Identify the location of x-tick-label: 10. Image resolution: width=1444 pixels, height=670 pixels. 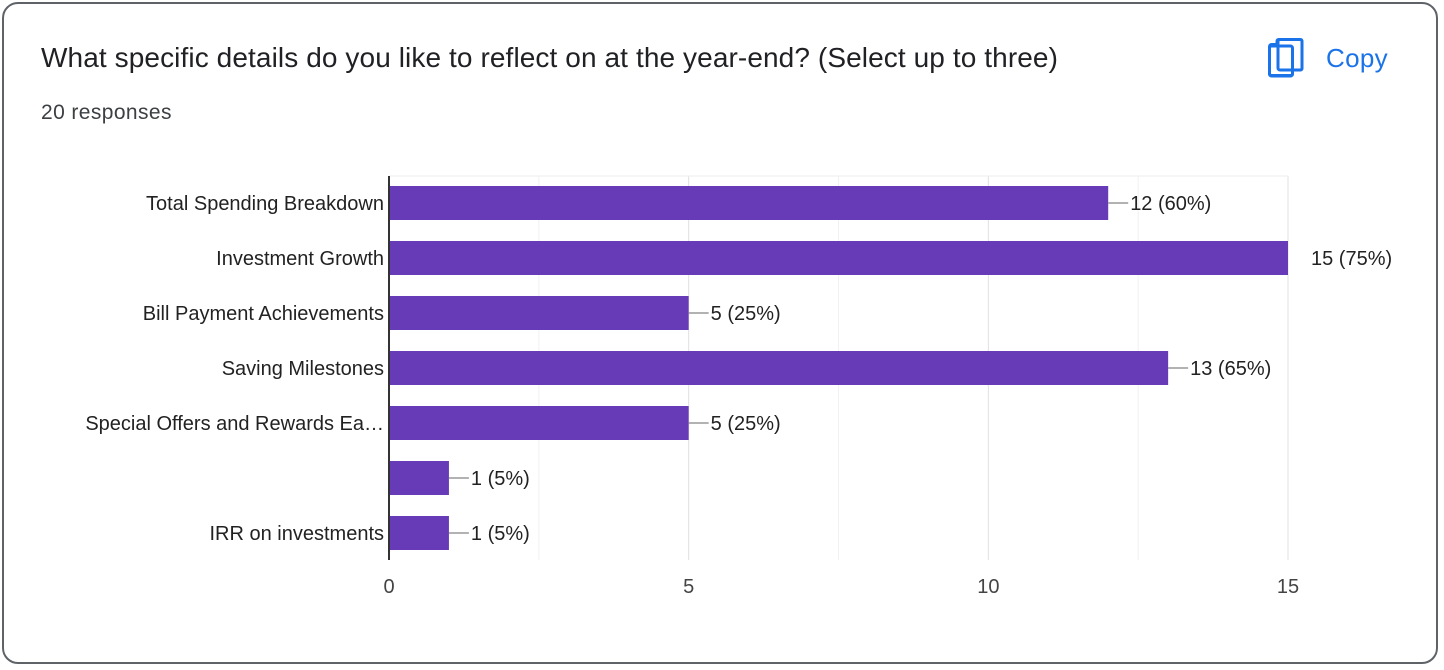
(988, 587).